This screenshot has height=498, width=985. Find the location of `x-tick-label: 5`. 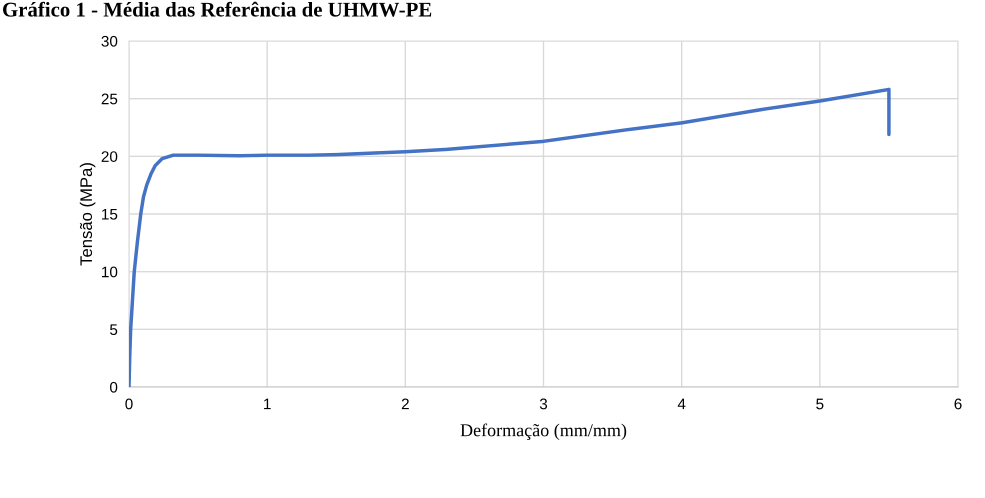

x-tick-label: 5 is located at coordinates (820, 404).